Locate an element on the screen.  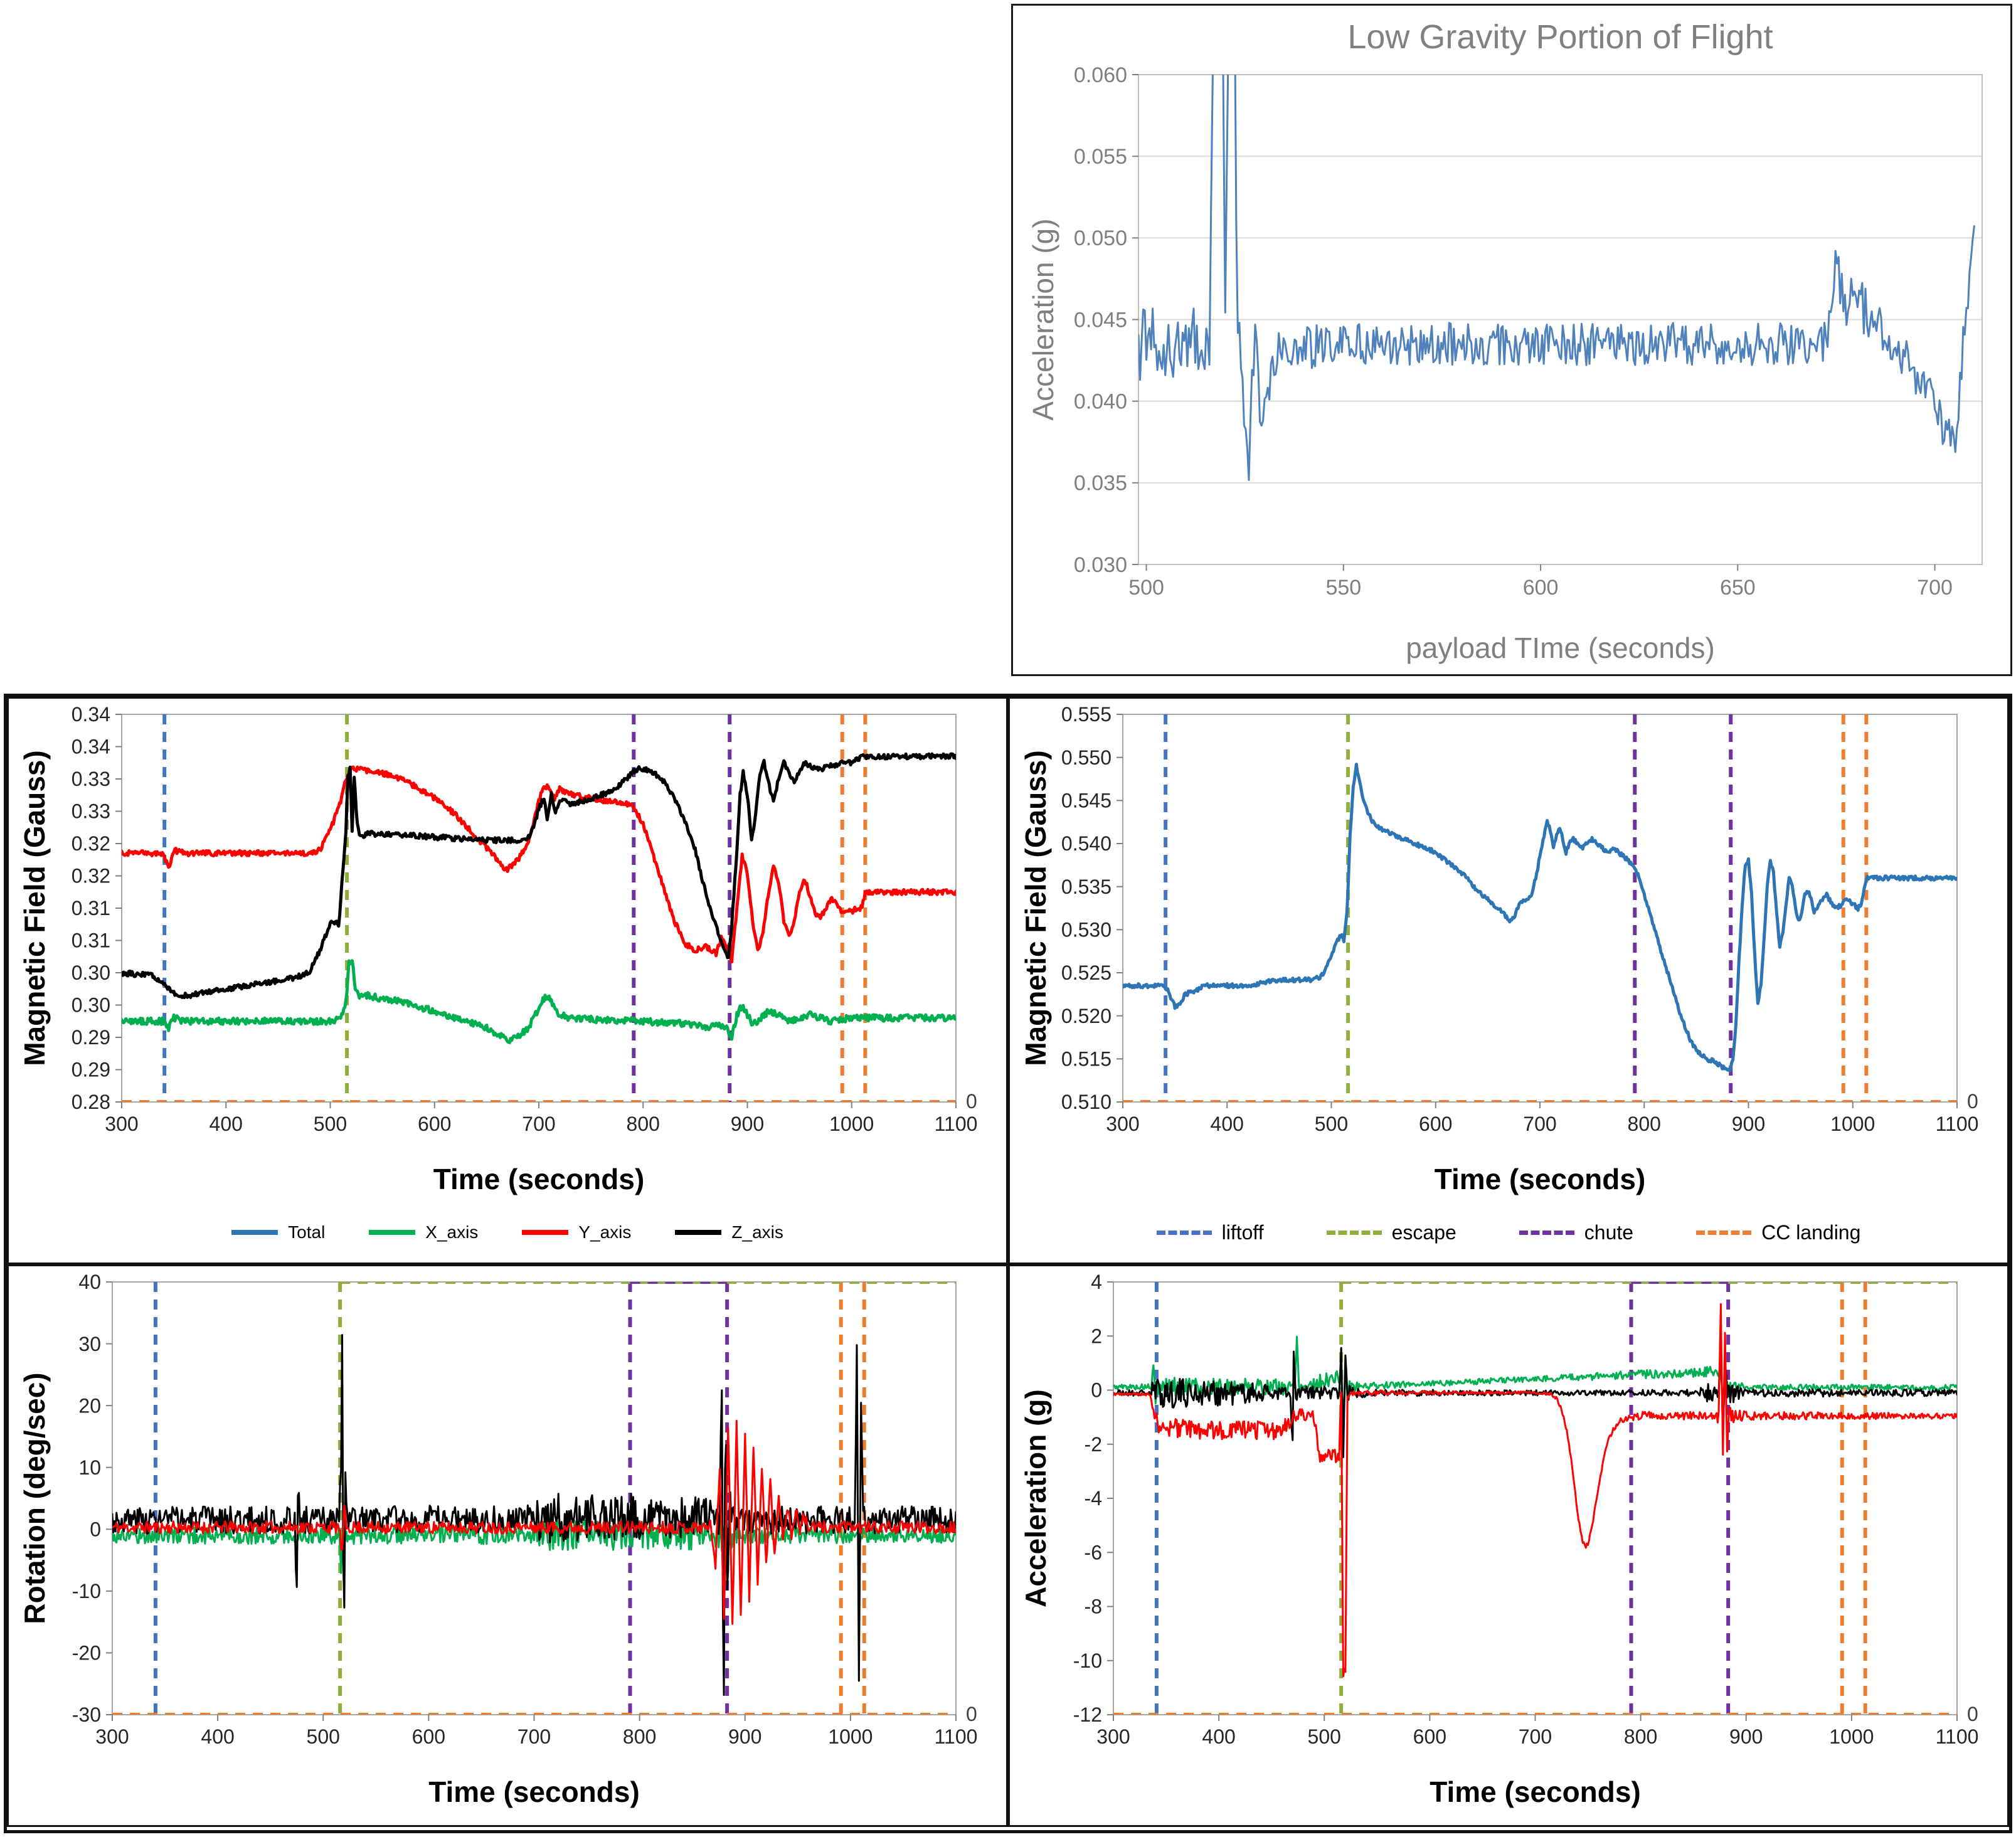
svg-text: 1100 is located at coordinates (1957, 1124).